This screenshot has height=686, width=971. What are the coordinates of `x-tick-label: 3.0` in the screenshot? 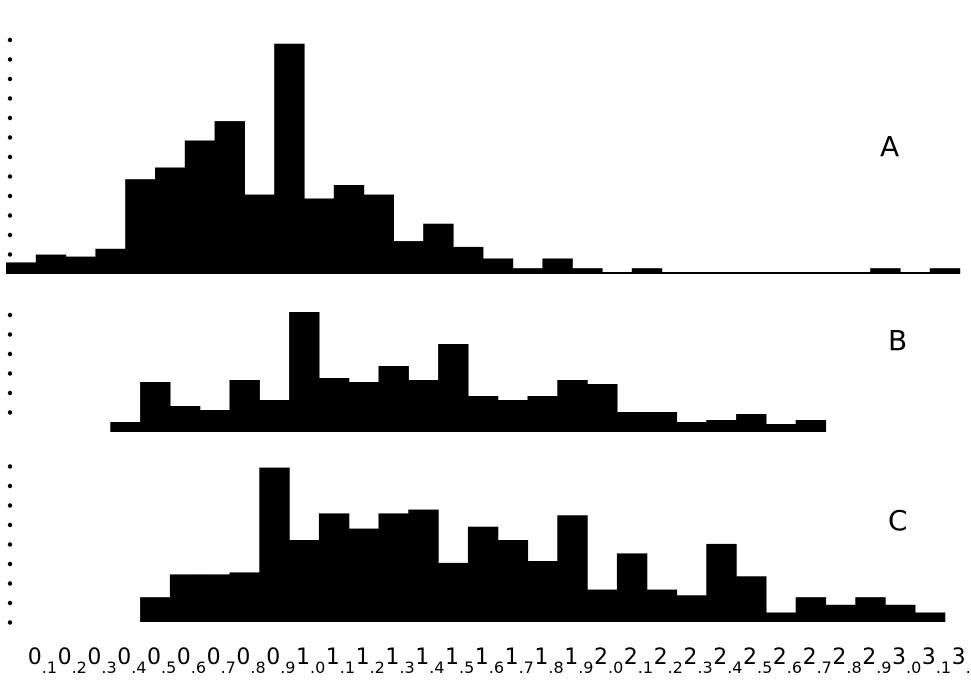 It's located at (906, 661).